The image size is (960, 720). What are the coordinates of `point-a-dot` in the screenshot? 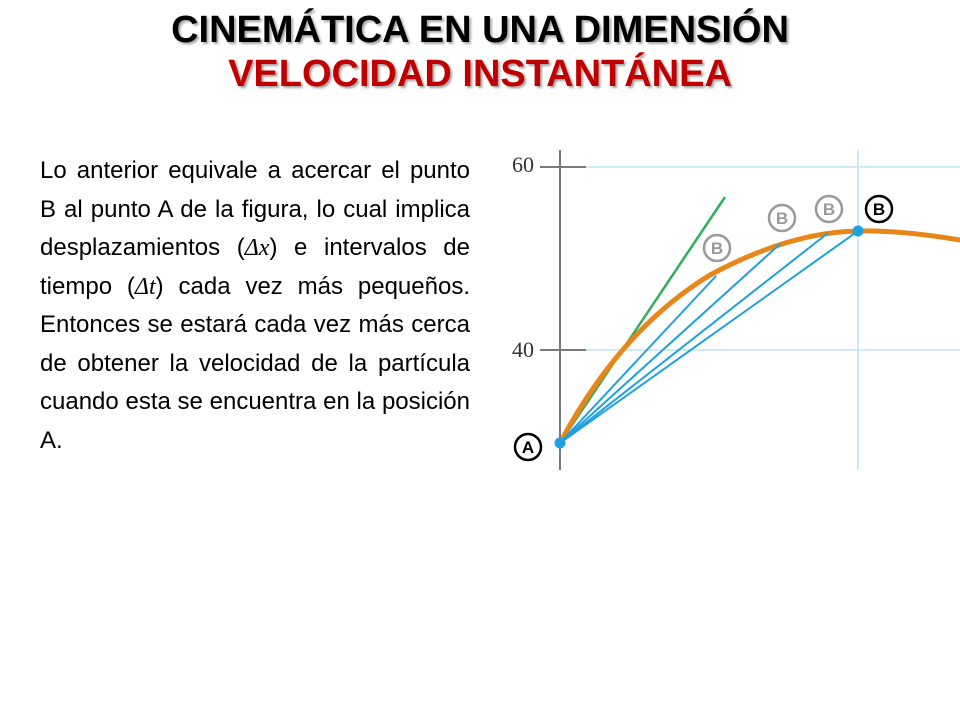 It's located at (560, 443).